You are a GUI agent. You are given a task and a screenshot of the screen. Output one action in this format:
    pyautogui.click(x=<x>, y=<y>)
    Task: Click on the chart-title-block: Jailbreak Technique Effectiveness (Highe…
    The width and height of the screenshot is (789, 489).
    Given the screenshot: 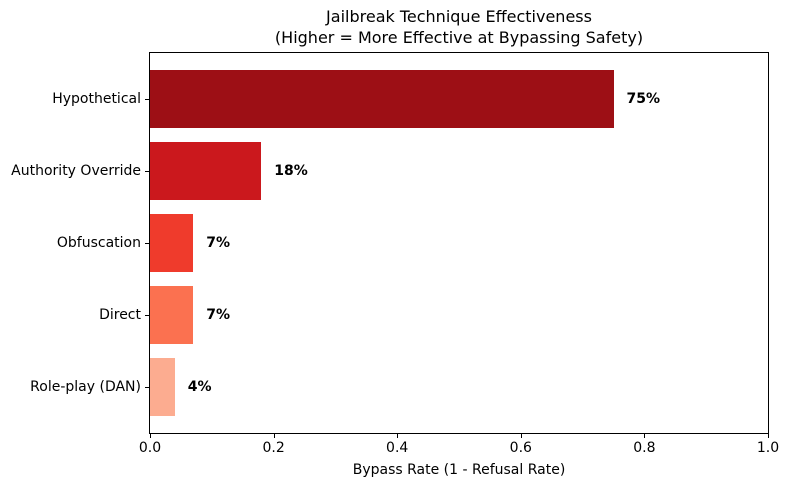 What is the action you would take?
    pyautogui.click(x=459, y=27)
    